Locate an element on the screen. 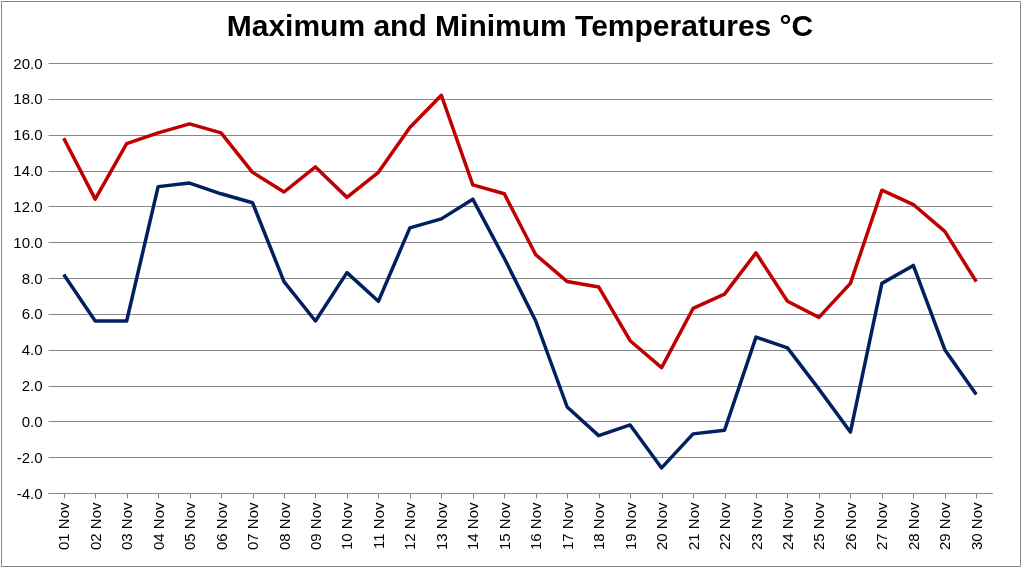  x-tick-label: 27 Nov is located at coordinates (882, 526).